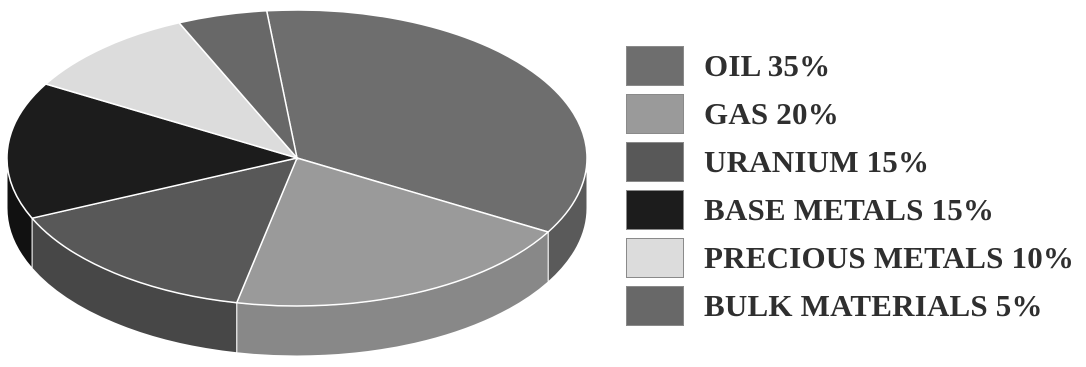  I want to click on pie-slice-bulk-materials, so click(238, 85).